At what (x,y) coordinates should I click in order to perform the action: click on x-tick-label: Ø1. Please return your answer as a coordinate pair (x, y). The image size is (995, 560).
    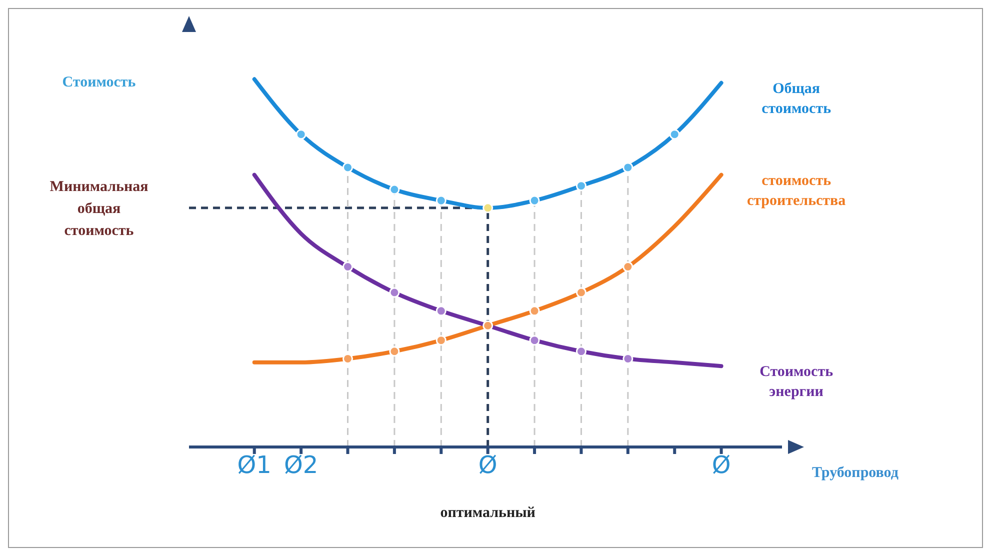
    Looking at the image, I should click on (254, 465).